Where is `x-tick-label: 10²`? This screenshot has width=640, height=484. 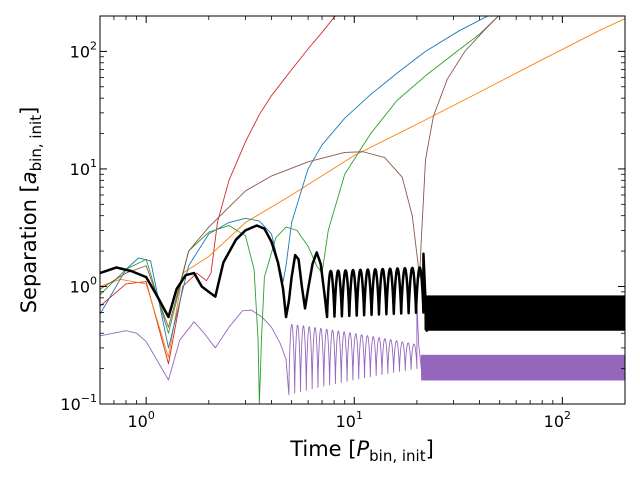 x-tick-label: 10² is located at coordinates (557, 420).